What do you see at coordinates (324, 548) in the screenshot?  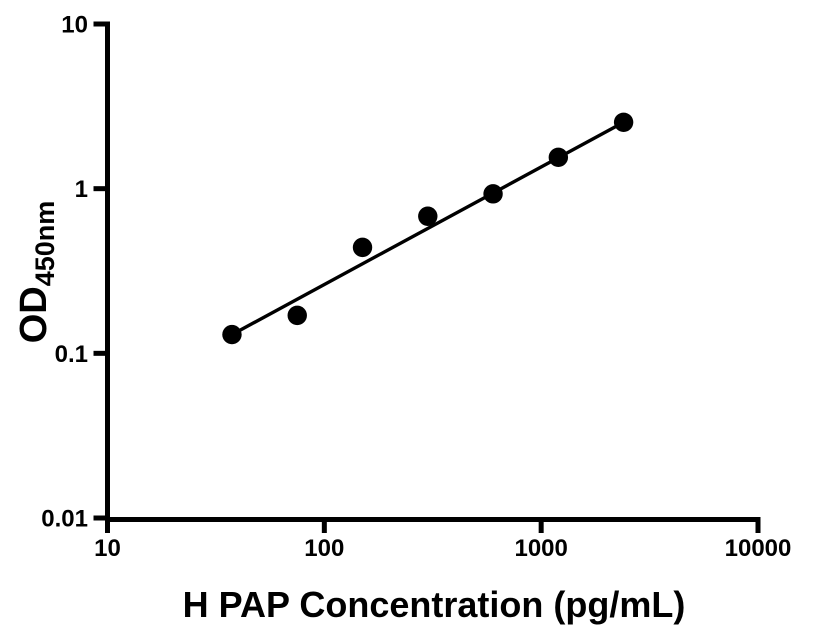 I see `x-tick-label-100: 100` at bounding box center [324, 548].